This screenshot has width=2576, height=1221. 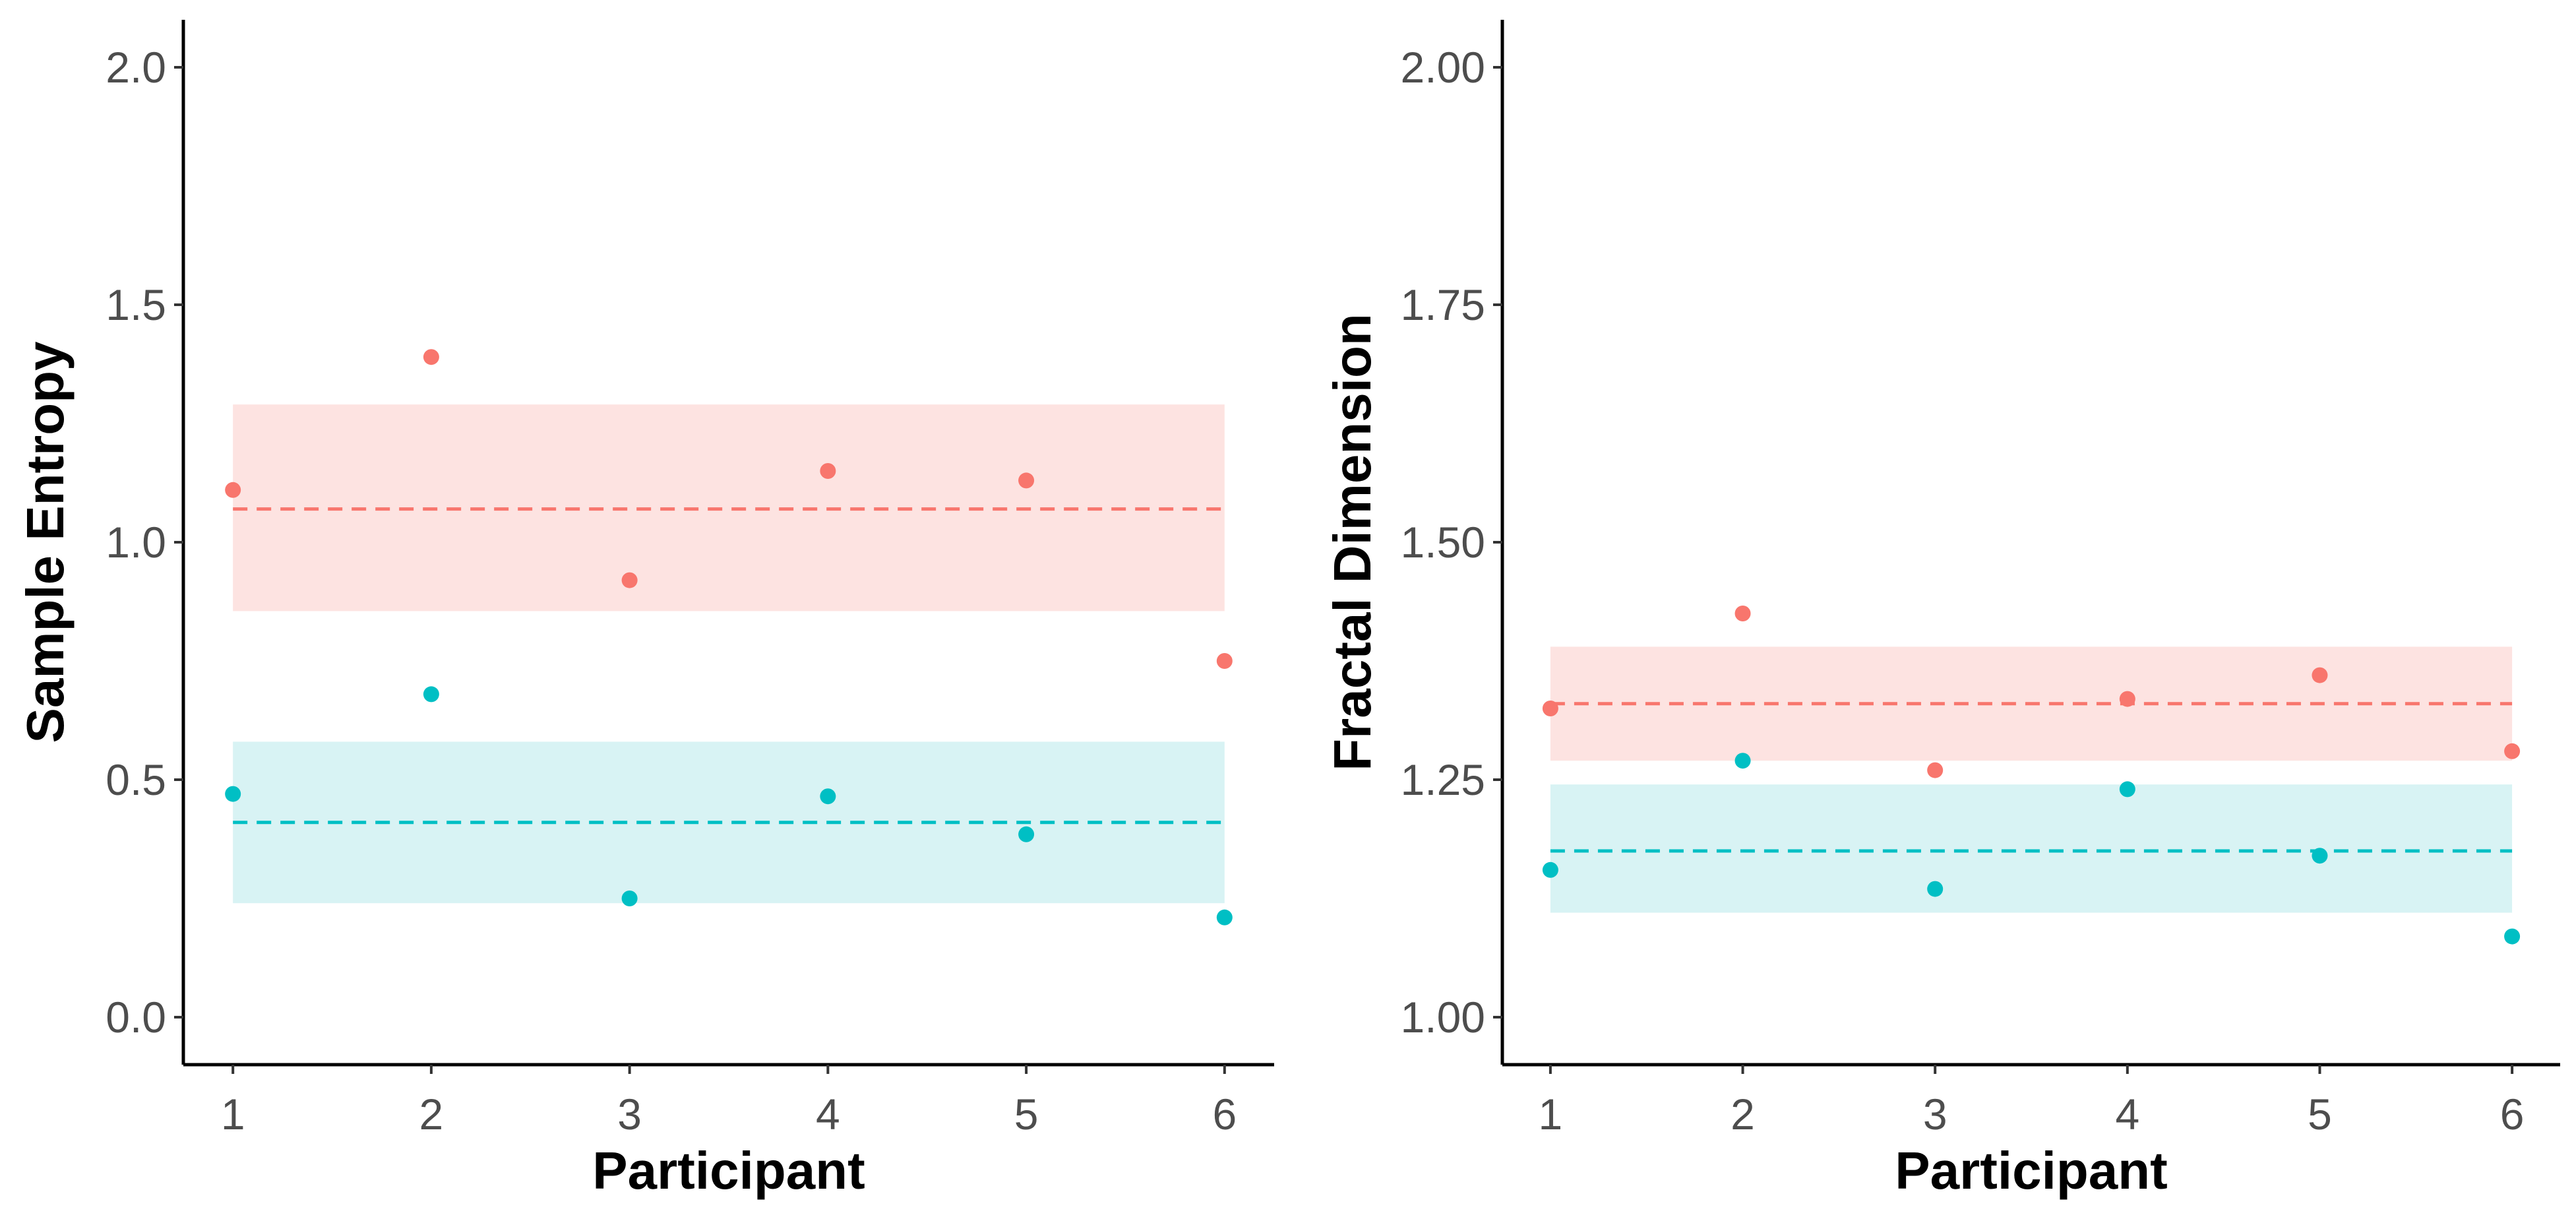 What do you see at coordinates (1935, 1114) in the screenshot?
I see `fractal-dimension-x-tick-label: 3` at bounding box center [1935, 1114].